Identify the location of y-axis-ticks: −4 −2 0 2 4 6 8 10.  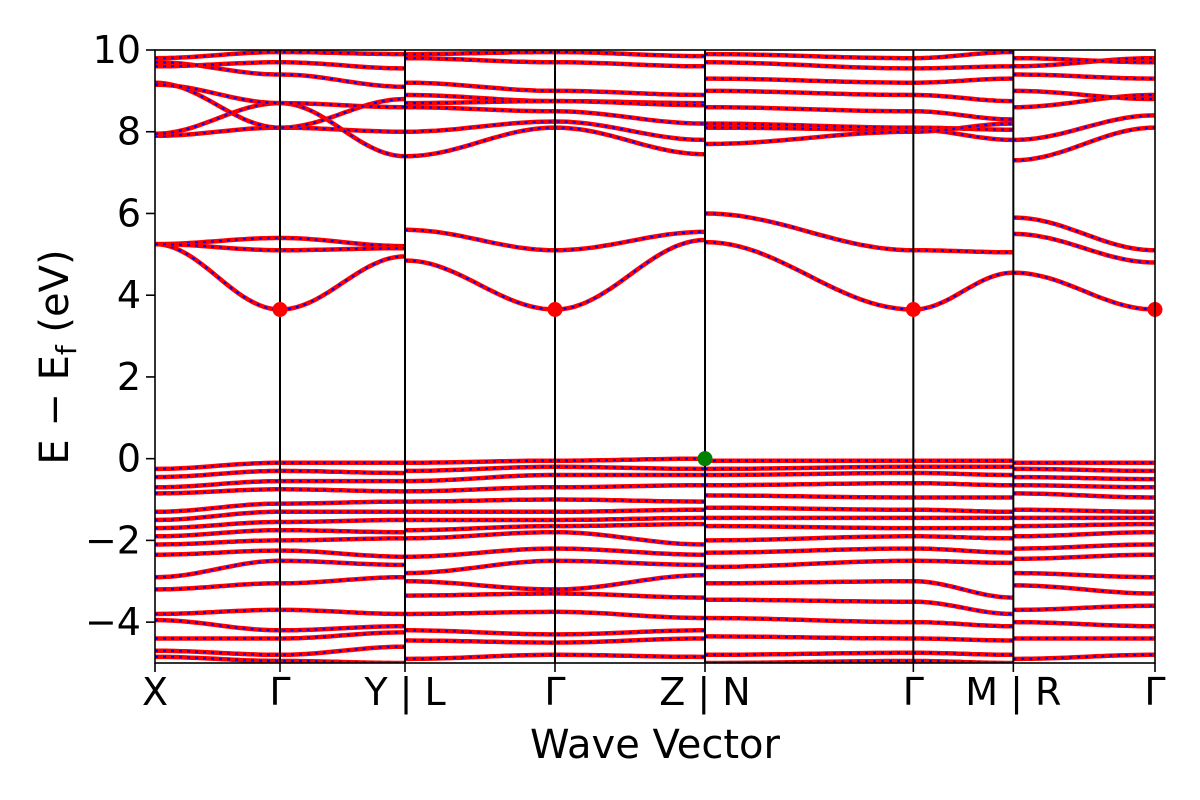
(120, 336).